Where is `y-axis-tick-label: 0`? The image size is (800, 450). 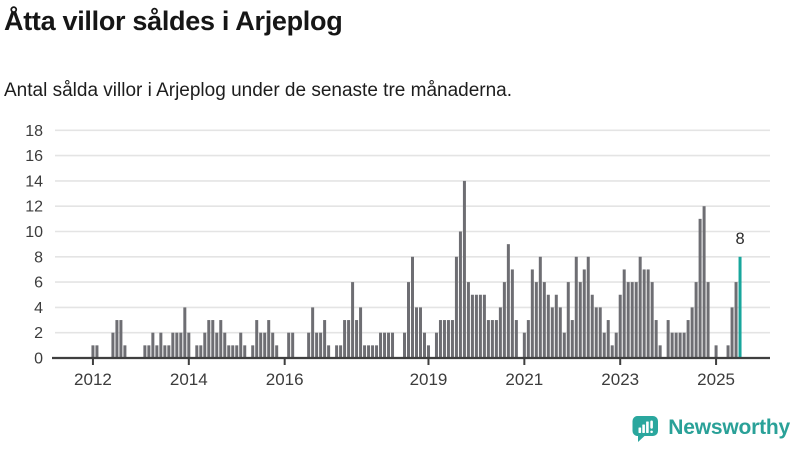
y-axis-tick-label: 0 is located at coordinates (38, 359).